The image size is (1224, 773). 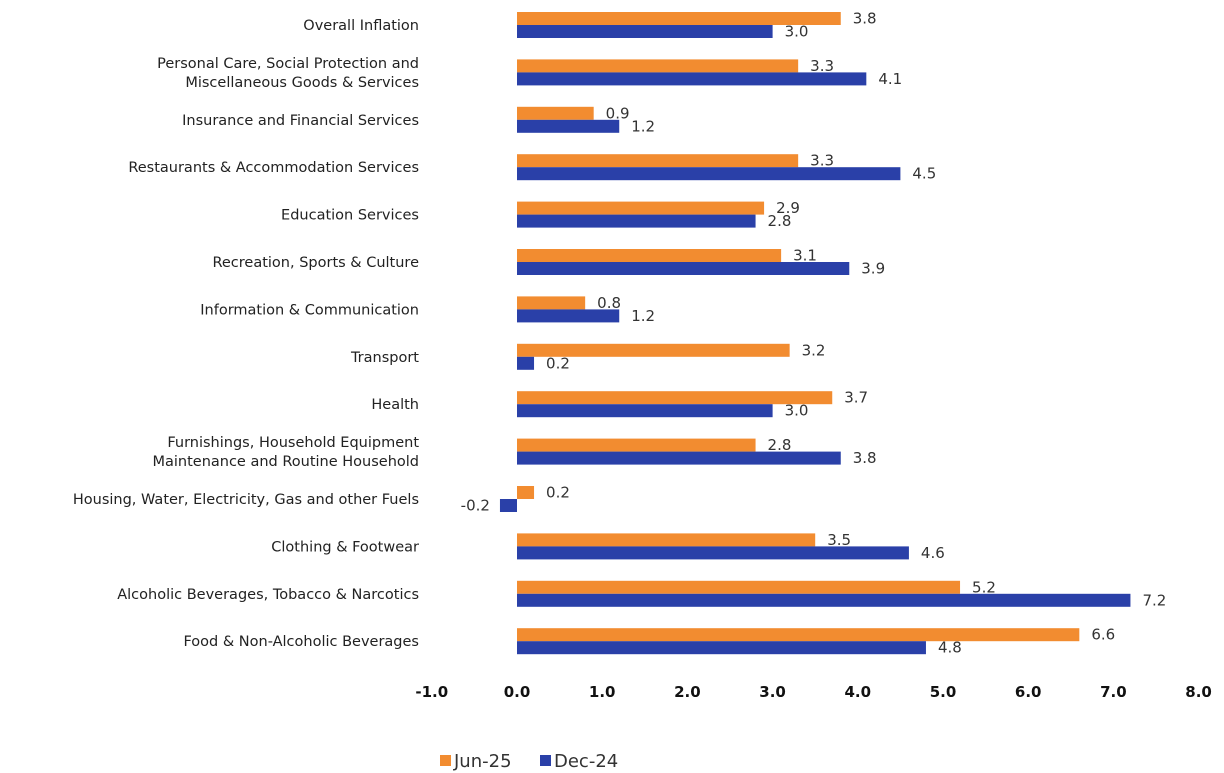 I want to click on tick-label: 2.0, so click(x=687, y=692).